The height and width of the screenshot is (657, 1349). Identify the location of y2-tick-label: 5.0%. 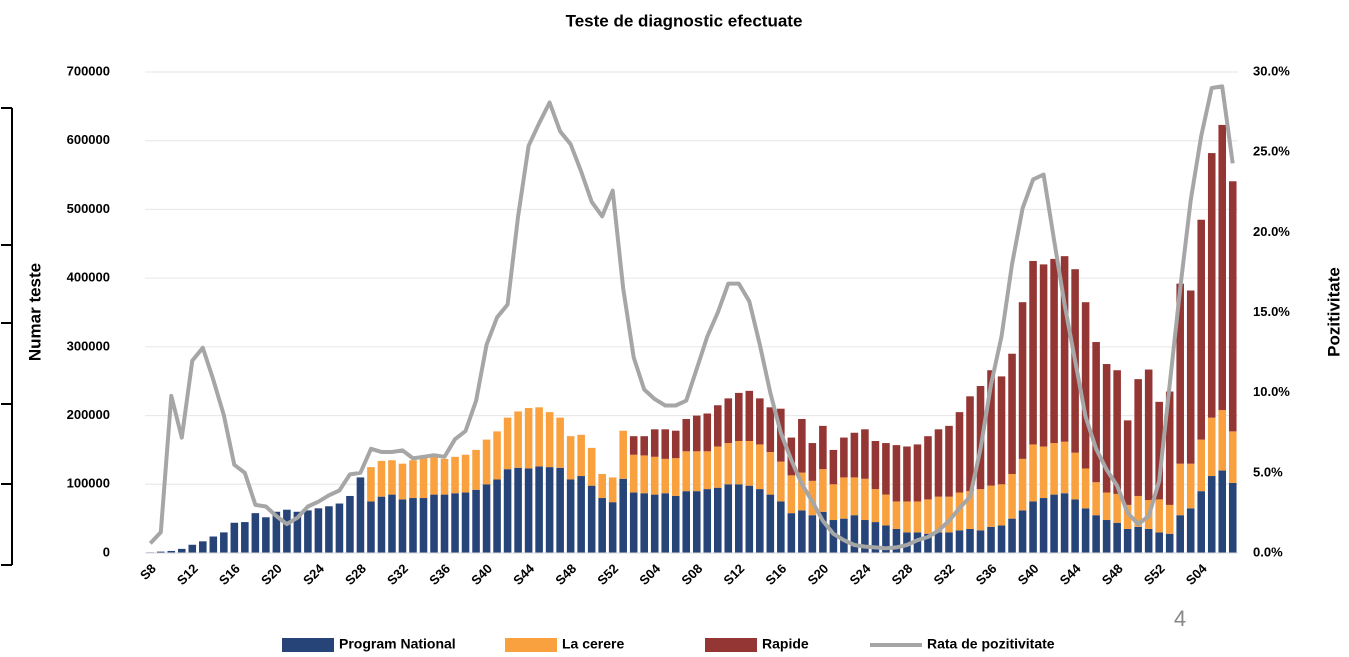
(1268, 471).